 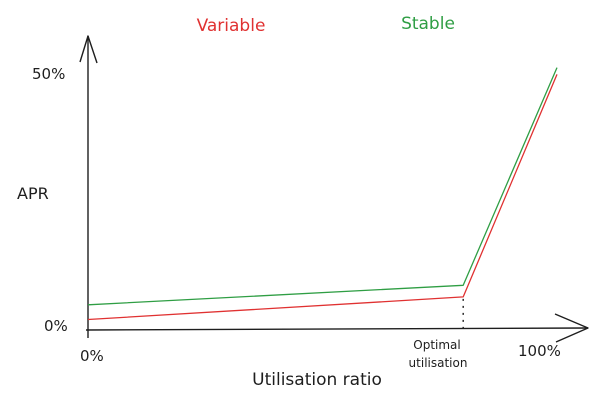 What do you see at coordinates (56, 326) in the screenshot?
I see `y-tick-label-min: 0%` at bounding box center [56, 326].